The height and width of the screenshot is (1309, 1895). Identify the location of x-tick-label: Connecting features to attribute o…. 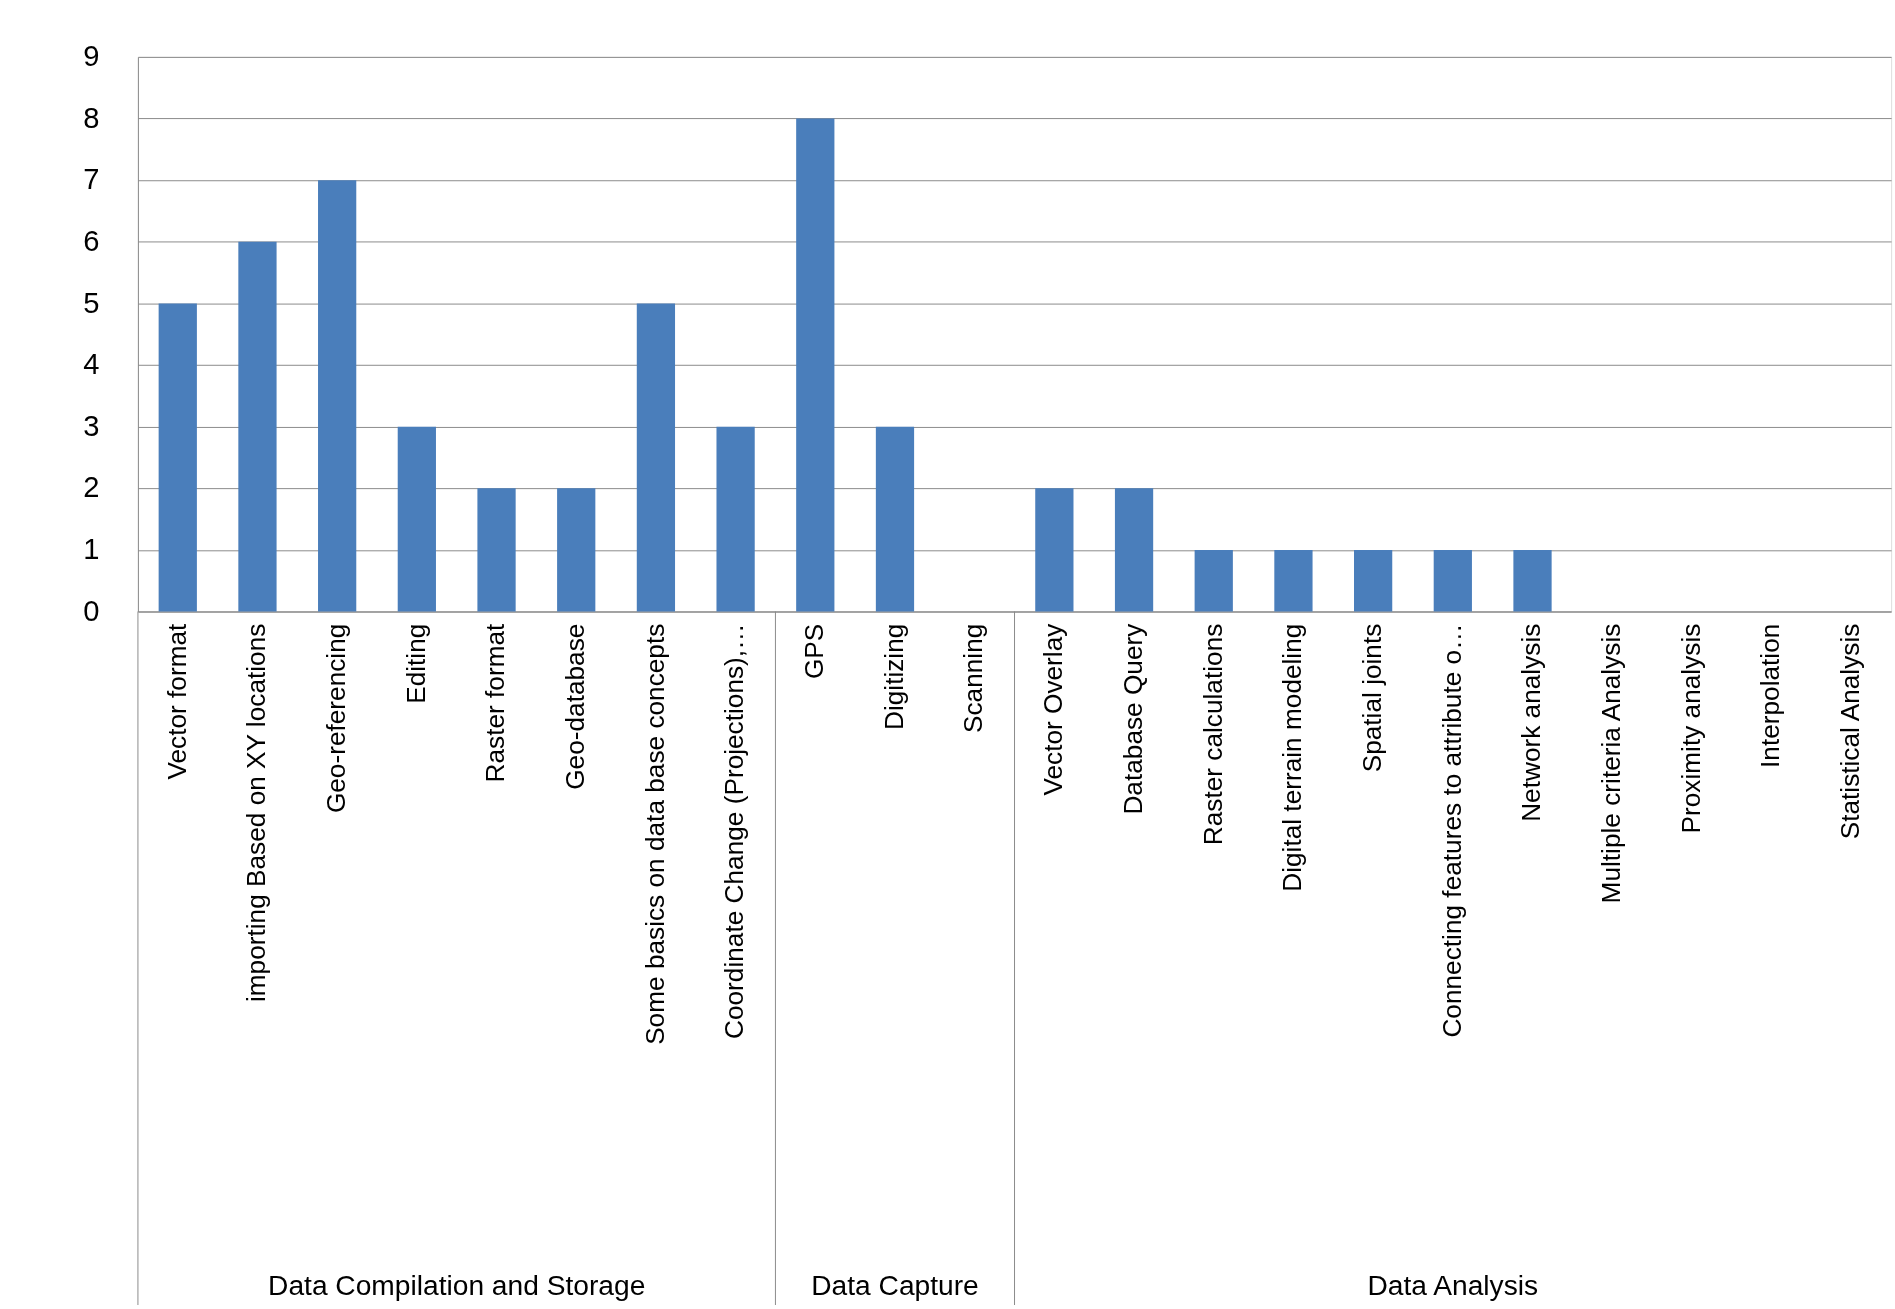
(1451, 830).